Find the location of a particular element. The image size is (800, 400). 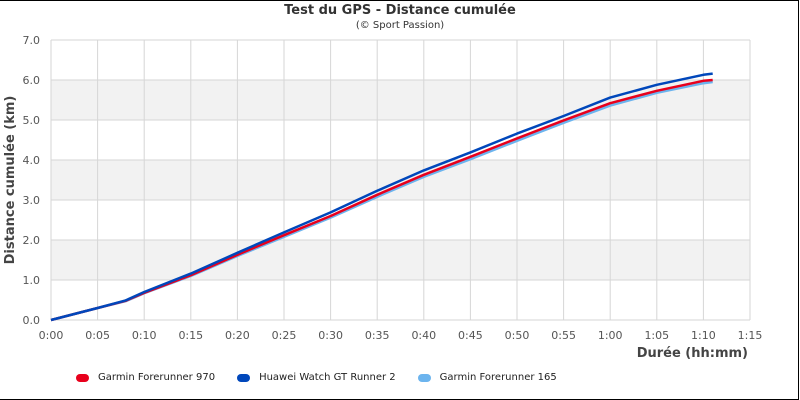

legend-item-garmin-165: Garmin Forerunner 165 is located at coordinates (487, 377).